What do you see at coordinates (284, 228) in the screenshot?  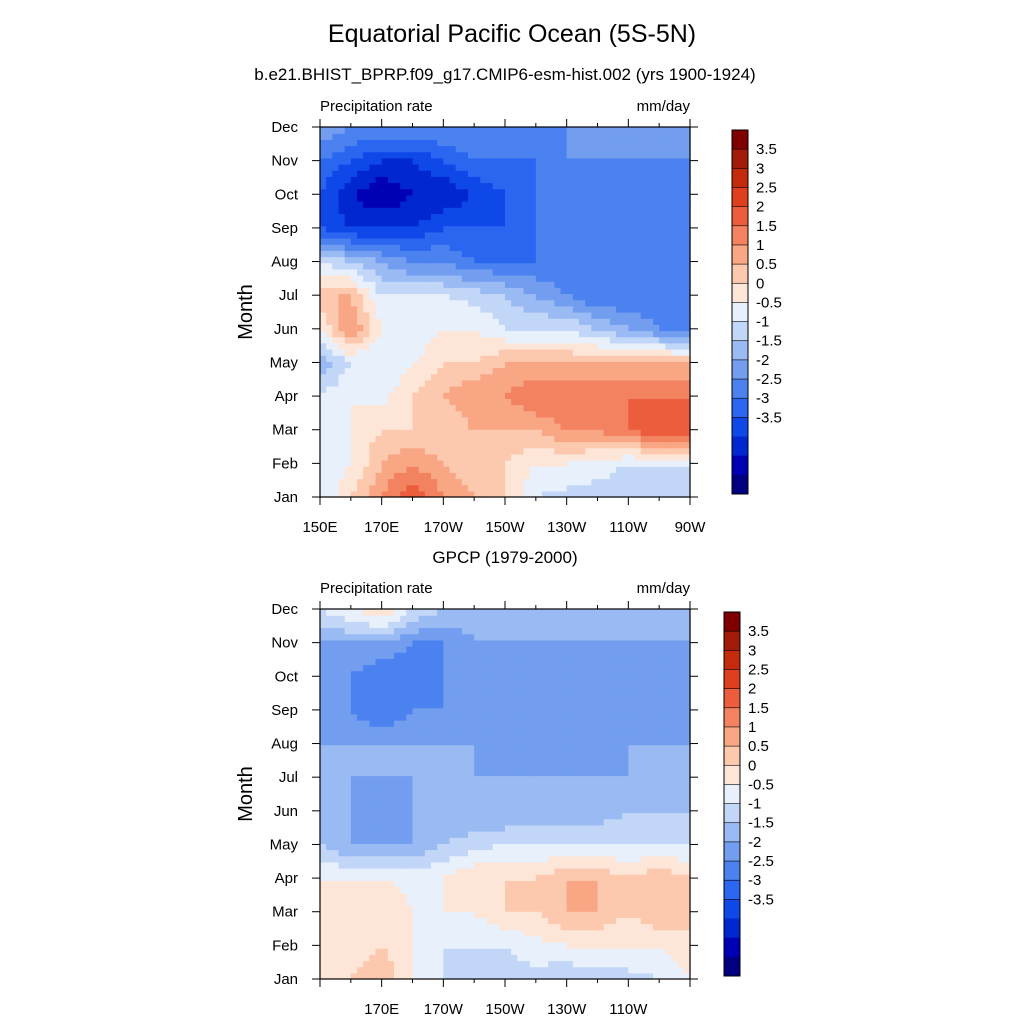 I see `y-tick-label: Sep` at bounding box center [284, 228].